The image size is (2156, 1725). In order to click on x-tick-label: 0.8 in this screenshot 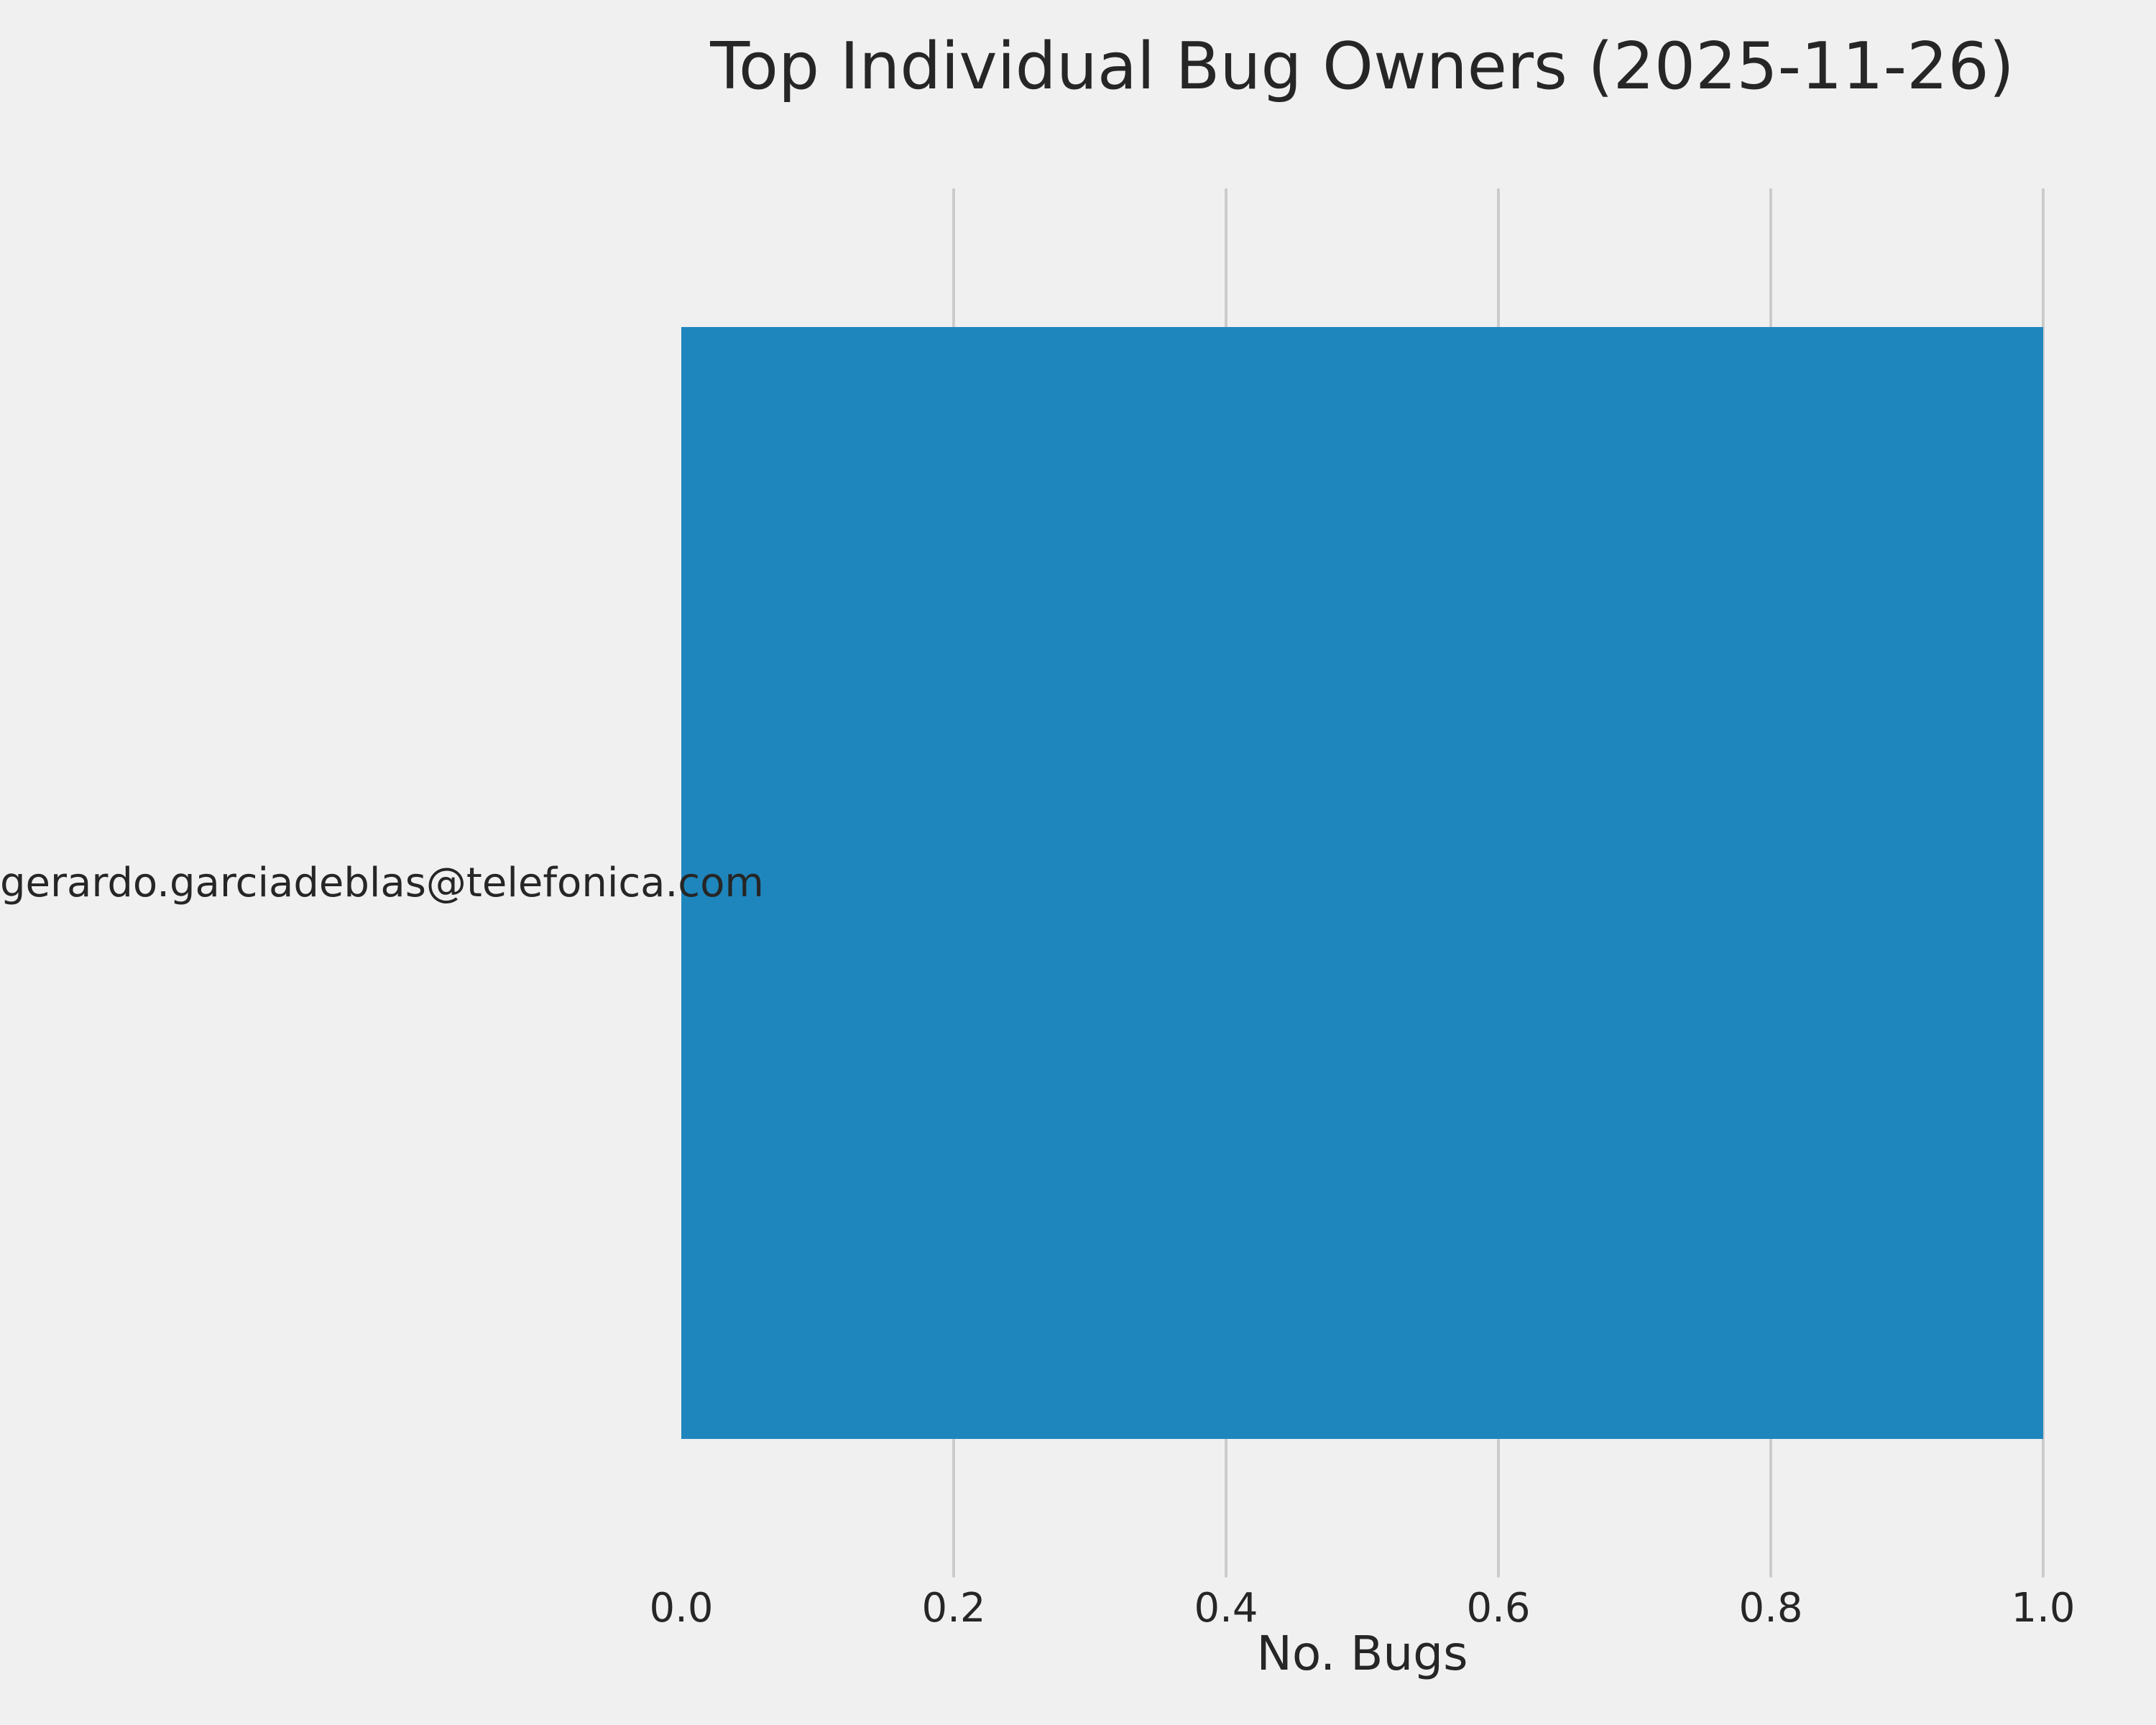, I will do `click(1771, 1608)`.